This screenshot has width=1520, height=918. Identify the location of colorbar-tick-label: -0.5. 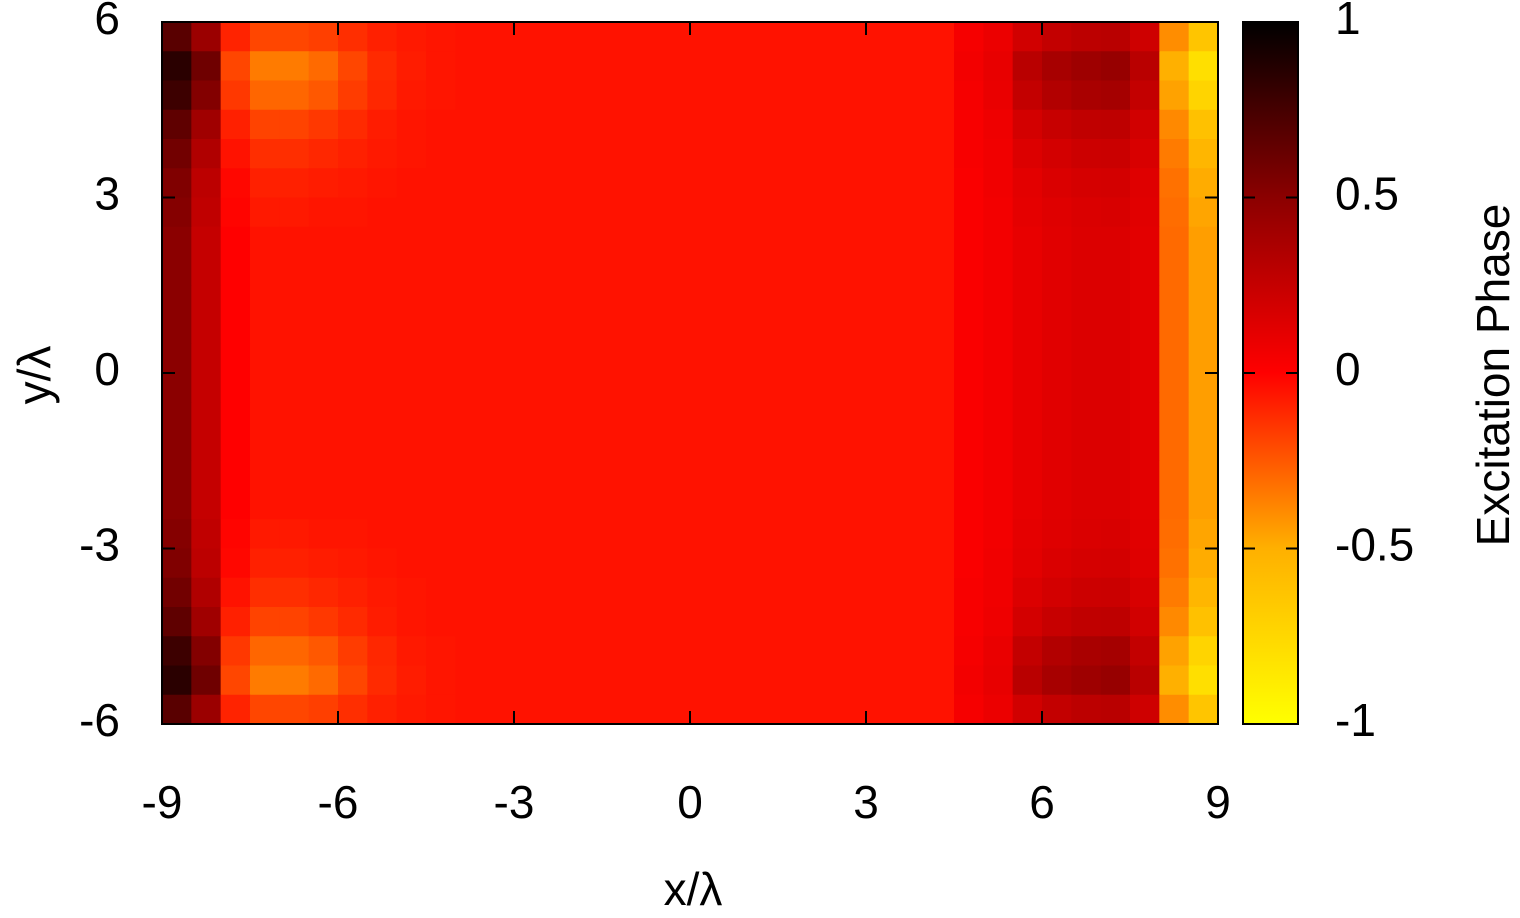
(1374, 545).